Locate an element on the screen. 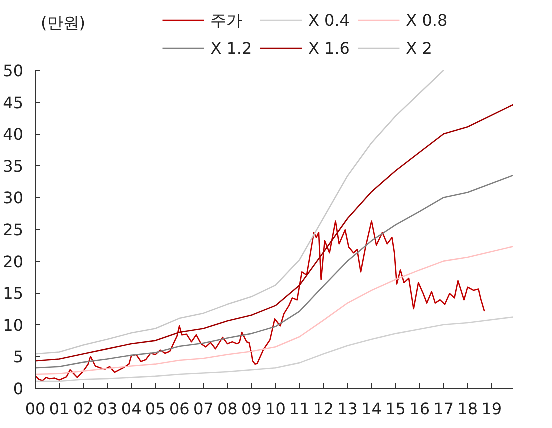 This screenshot has height=428, width=552. x-tick-label: 00 is located at coordinates (35, 409).